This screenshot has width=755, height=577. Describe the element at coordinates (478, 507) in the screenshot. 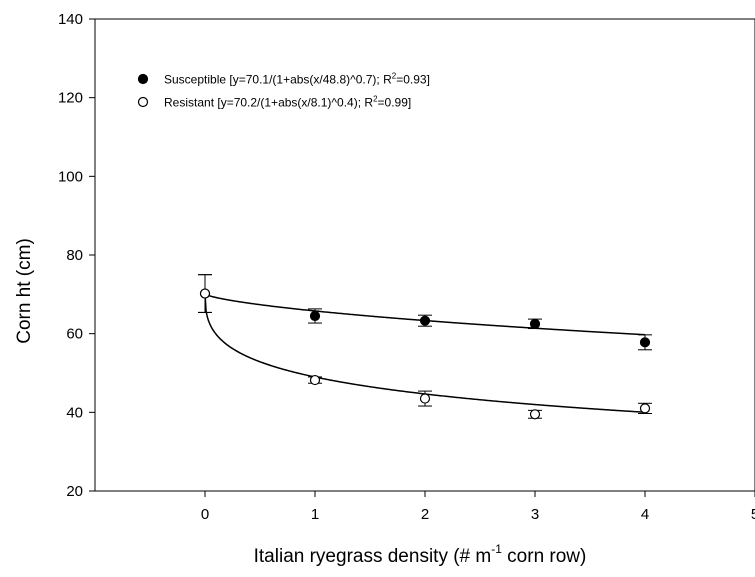

I see `x-axis-ticks: 0 1 2 3 4 5` at that location.